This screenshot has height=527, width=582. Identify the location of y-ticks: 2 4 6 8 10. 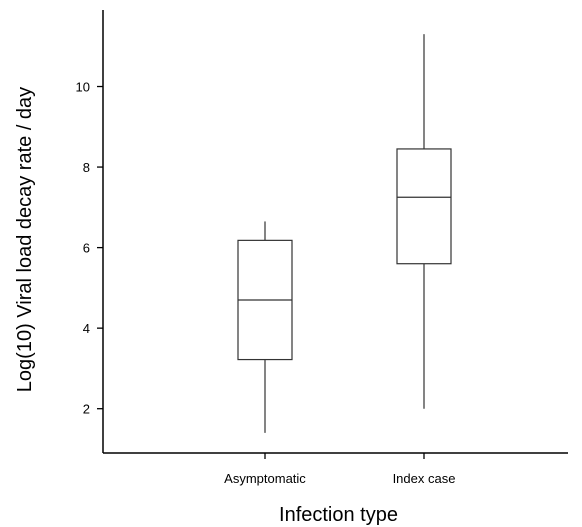
(89, 248).